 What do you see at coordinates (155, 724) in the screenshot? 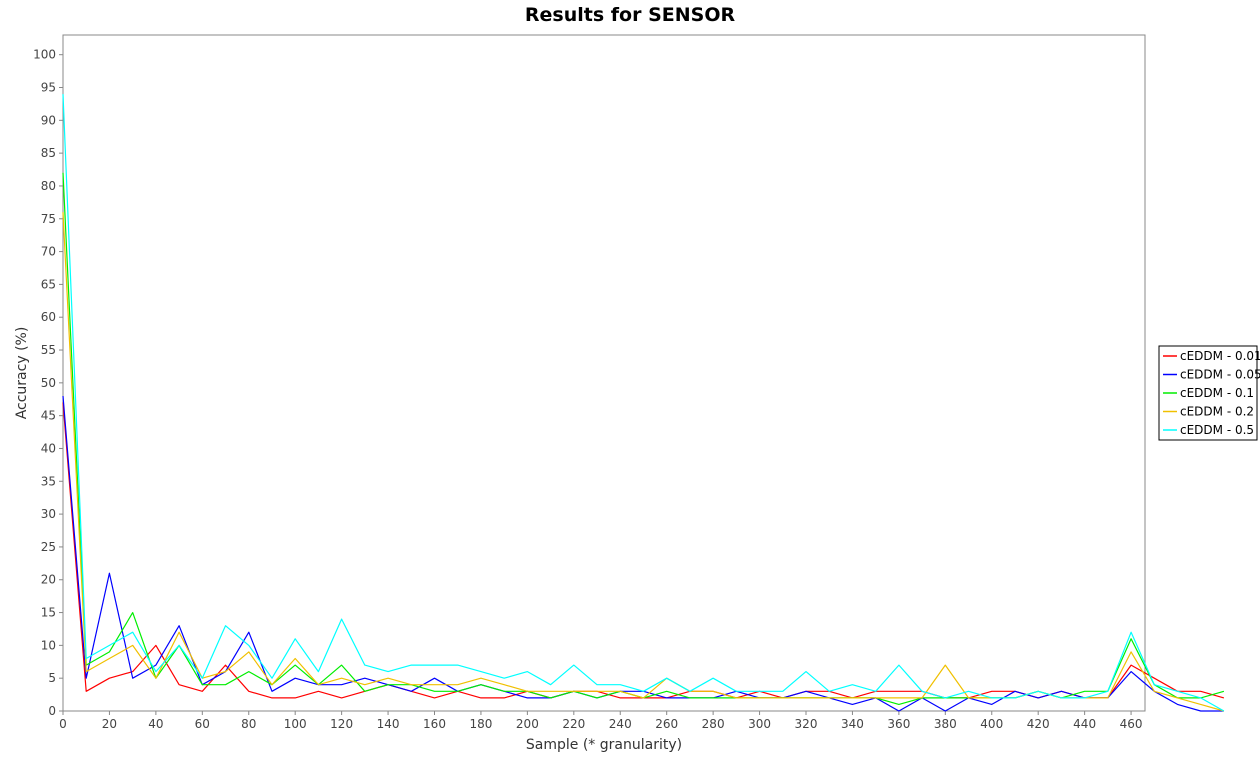
I see `x-tick-label: 40` at bounding box center [155, 724].